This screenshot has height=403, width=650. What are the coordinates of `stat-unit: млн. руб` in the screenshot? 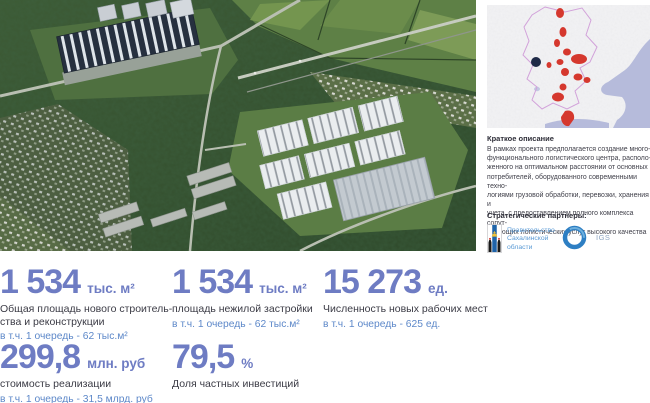 It's located at (116, 363).